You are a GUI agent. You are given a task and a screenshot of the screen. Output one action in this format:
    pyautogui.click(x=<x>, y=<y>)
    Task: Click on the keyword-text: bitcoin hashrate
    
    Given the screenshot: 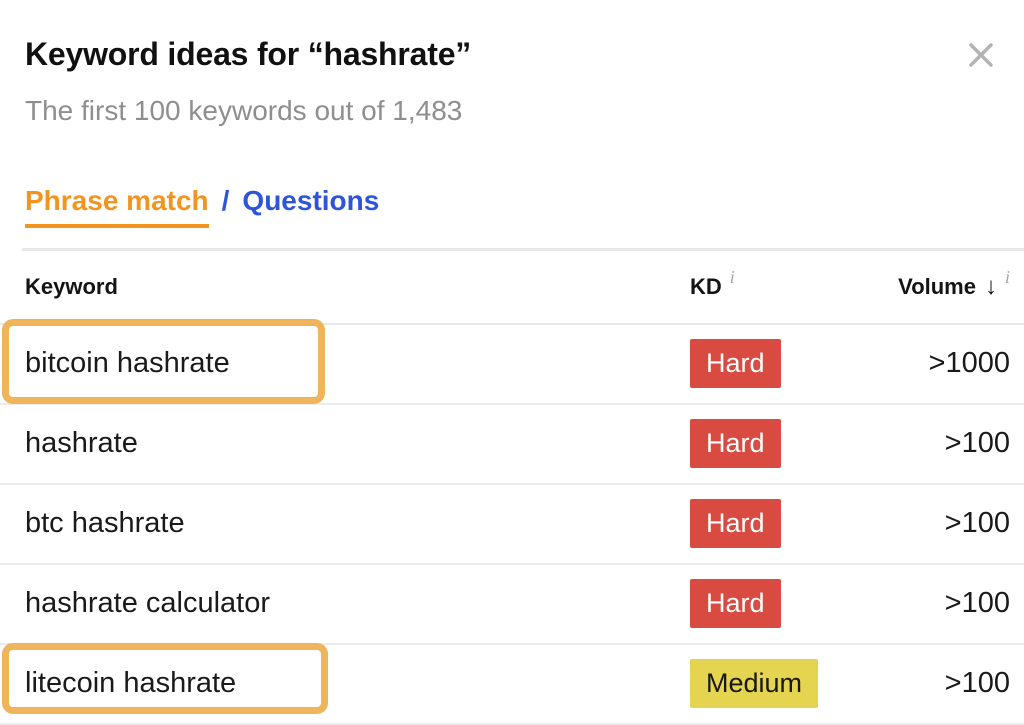 What is the action you would take?
    pyautogui.click(x=127, y=363)
    